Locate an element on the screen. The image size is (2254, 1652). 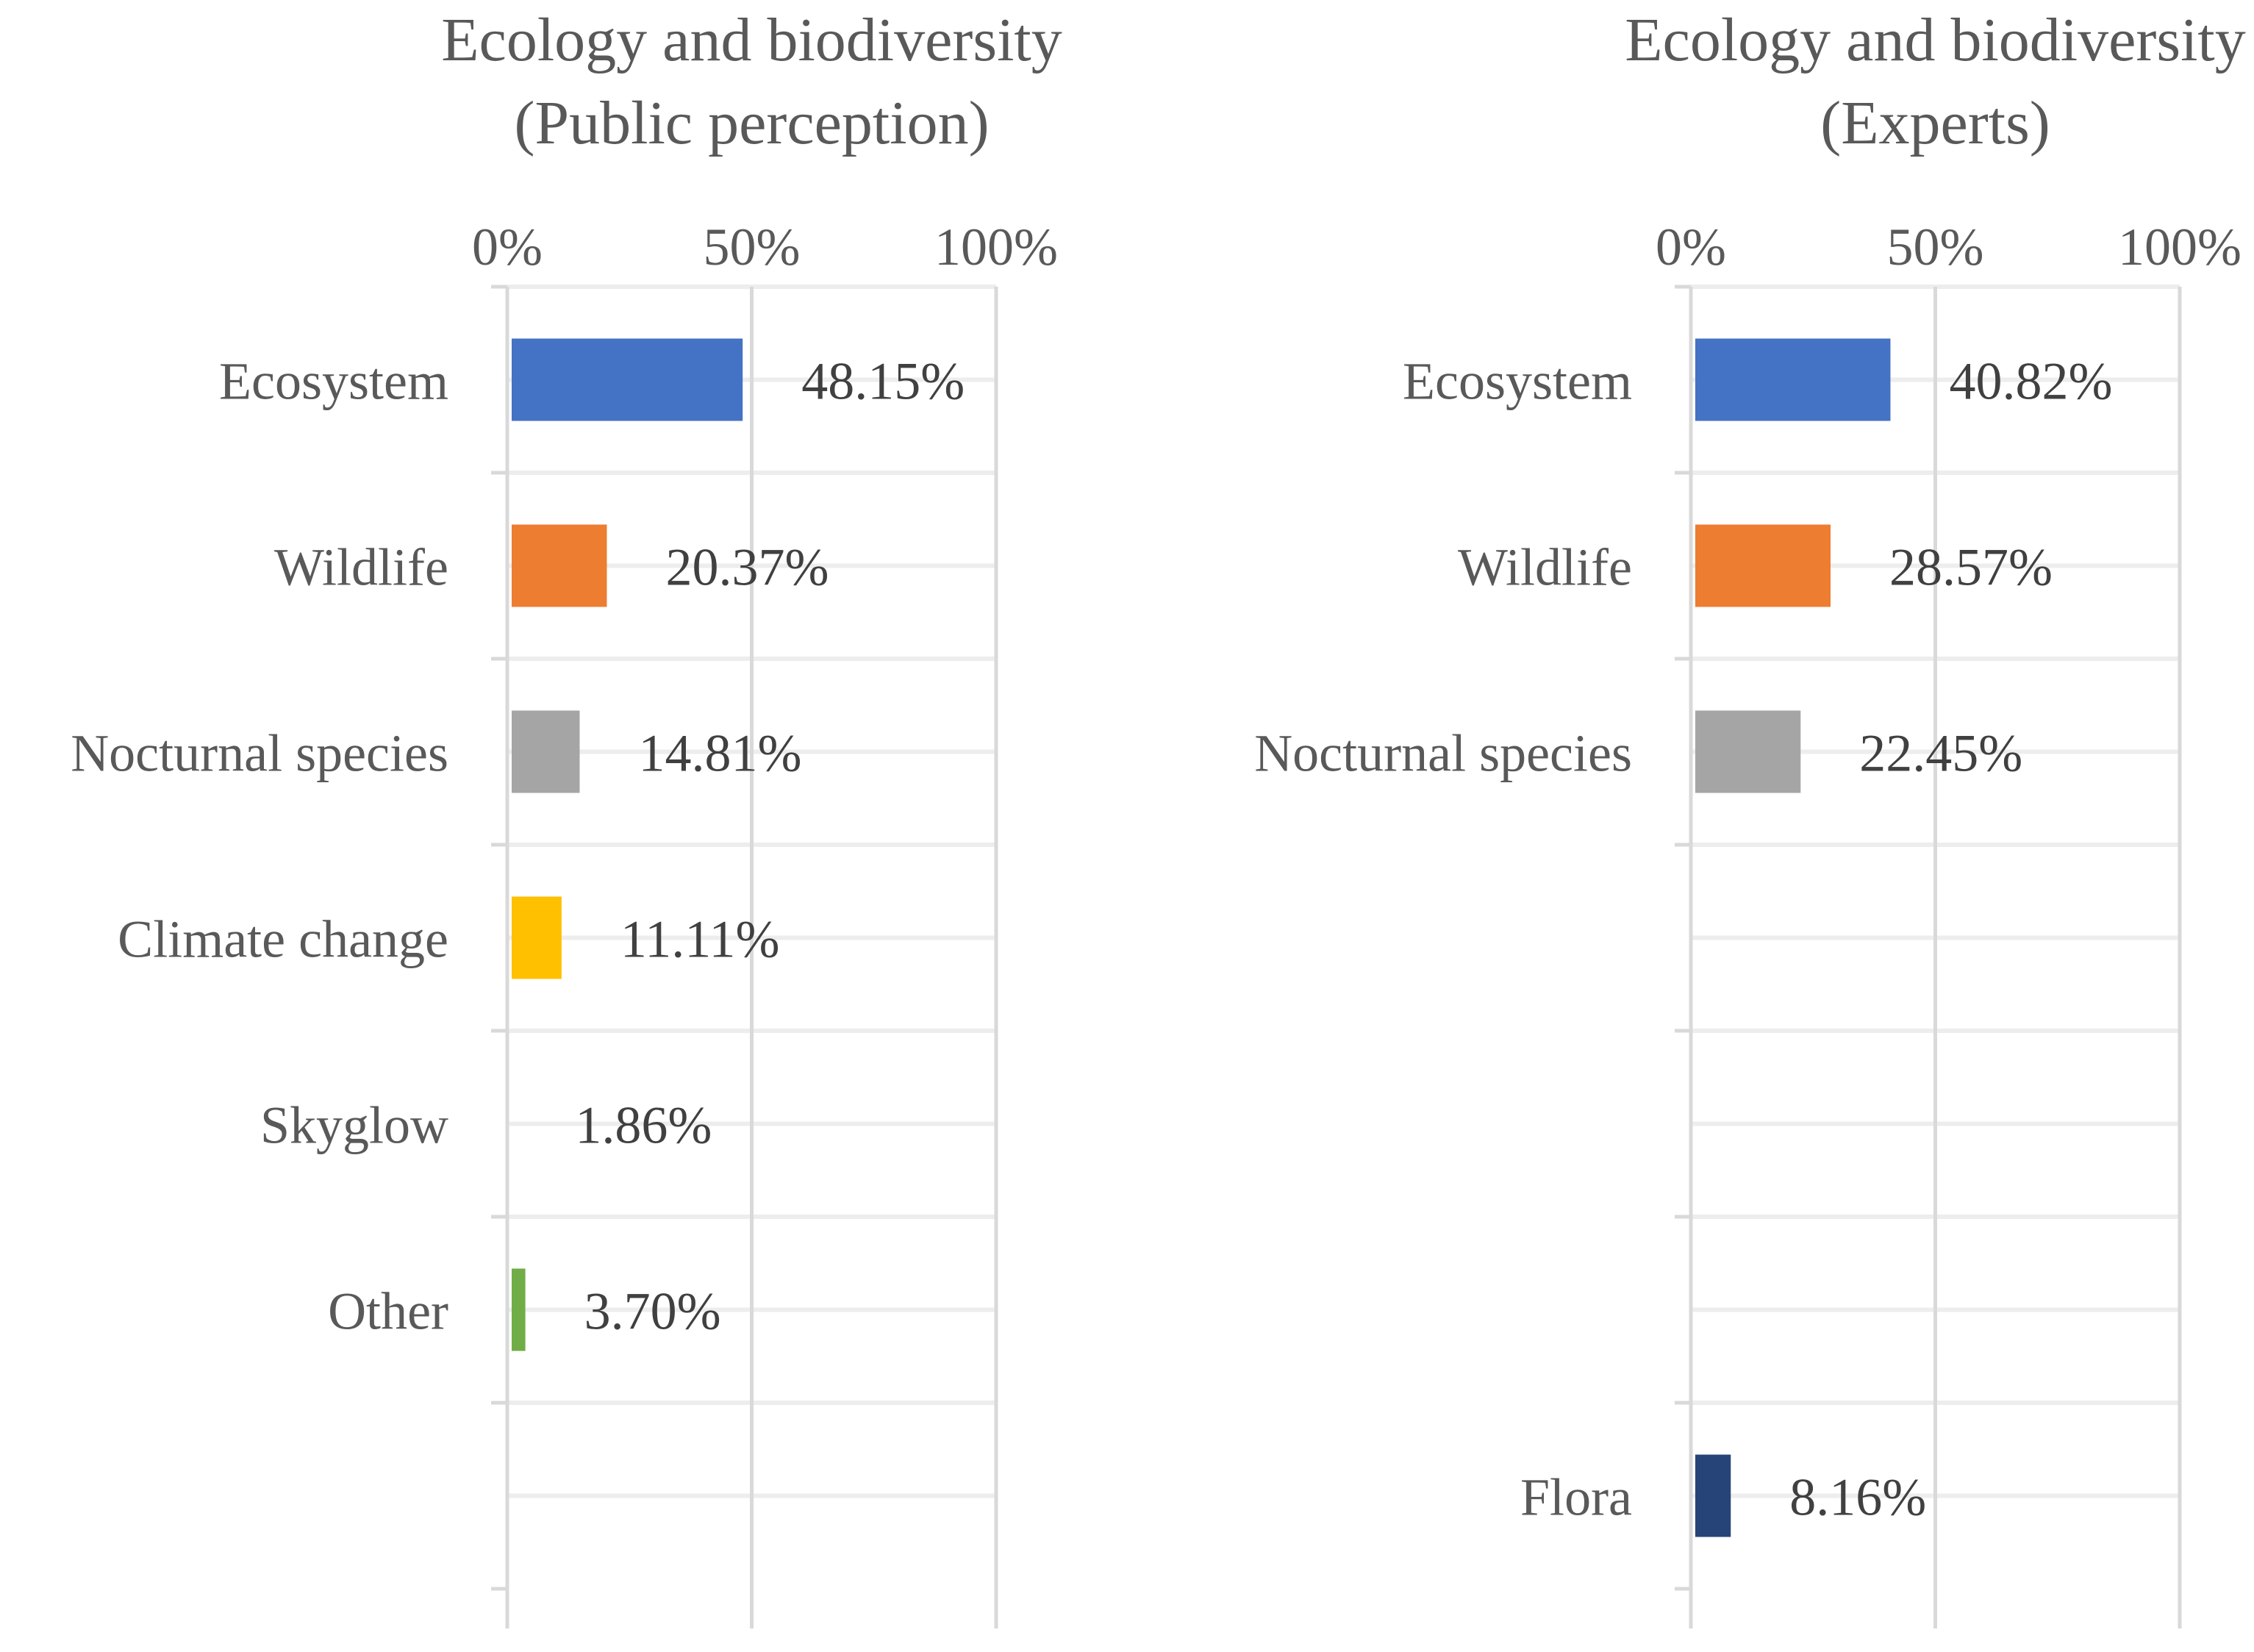
data-label: 11.11% is located at coordinates (700, 939).